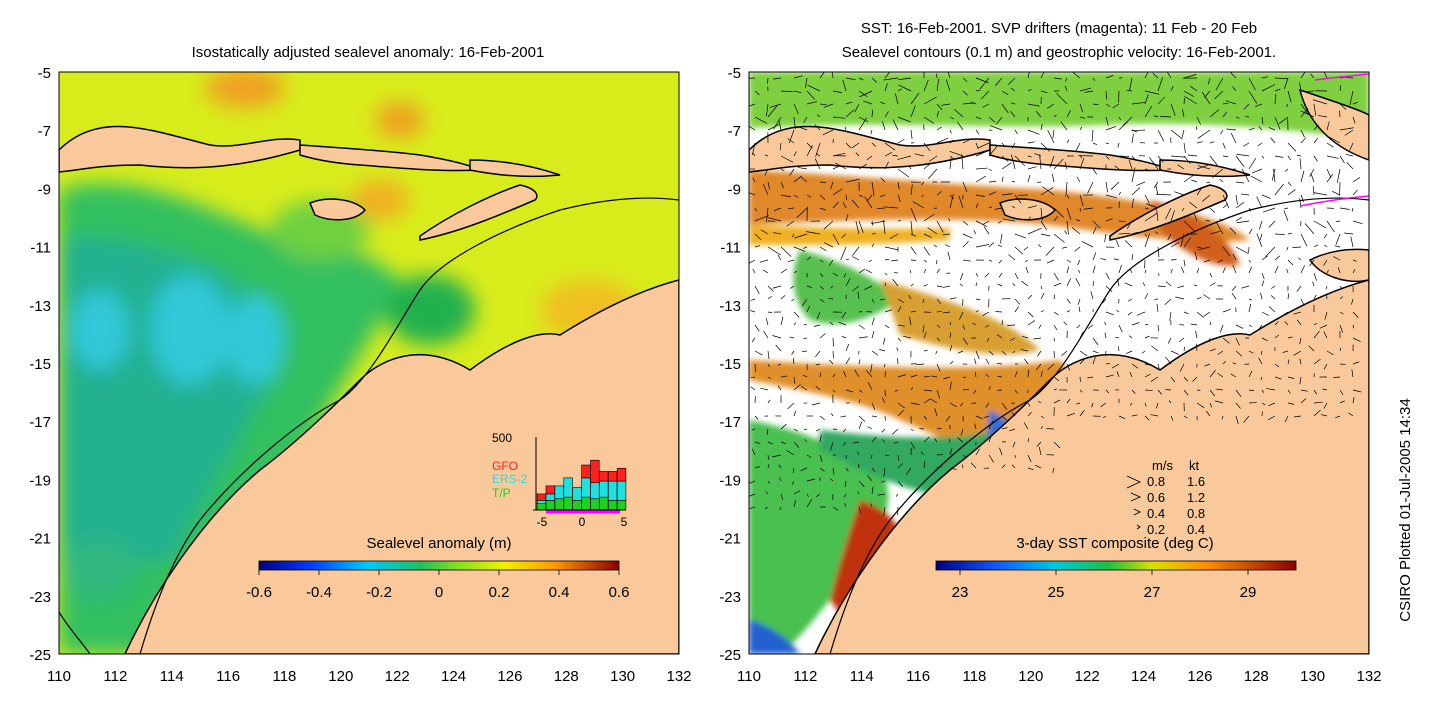  I want to click on right-x-tick-label: 112, so click(805, 676).